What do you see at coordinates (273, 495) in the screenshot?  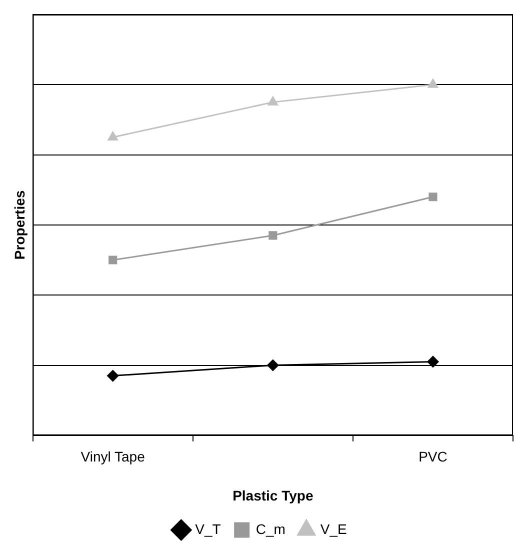 I see `x-axis-title: Plastic Type` at bounding box center [273, 495].